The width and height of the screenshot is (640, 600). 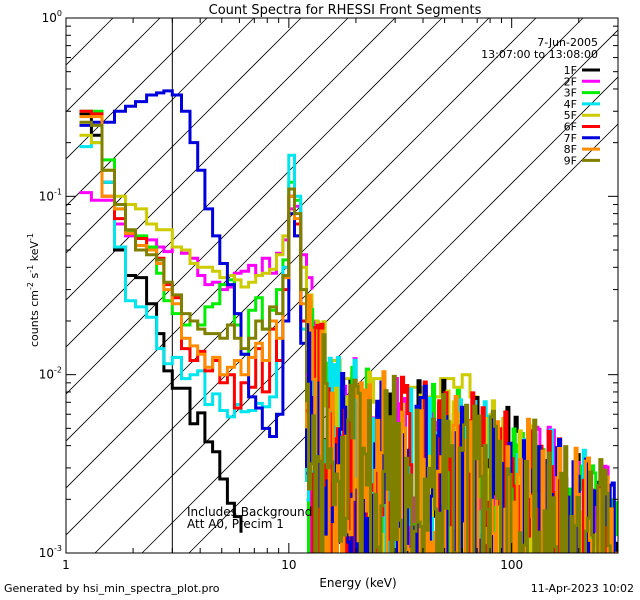 What do you see at coordinates (50, 552) in the screenshot?
I see `y-tick-label: 10⁻³` at bounding box center [50, 552].